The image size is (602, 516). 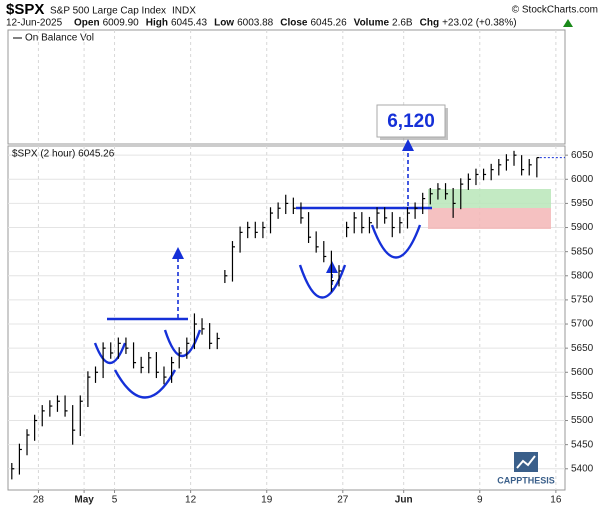 I want to click on index-name: S&P 500 Large Cap Index, so click(x=108, y=11).